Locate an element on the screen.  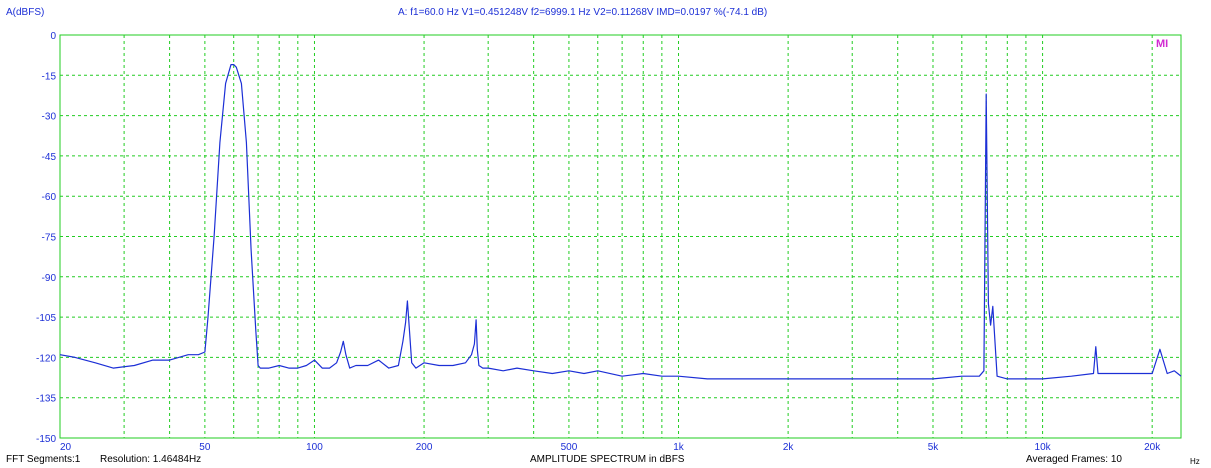
chart-title: AMPLITUDE SPECTRUM in dBFS is located at coordinates (607, 459).